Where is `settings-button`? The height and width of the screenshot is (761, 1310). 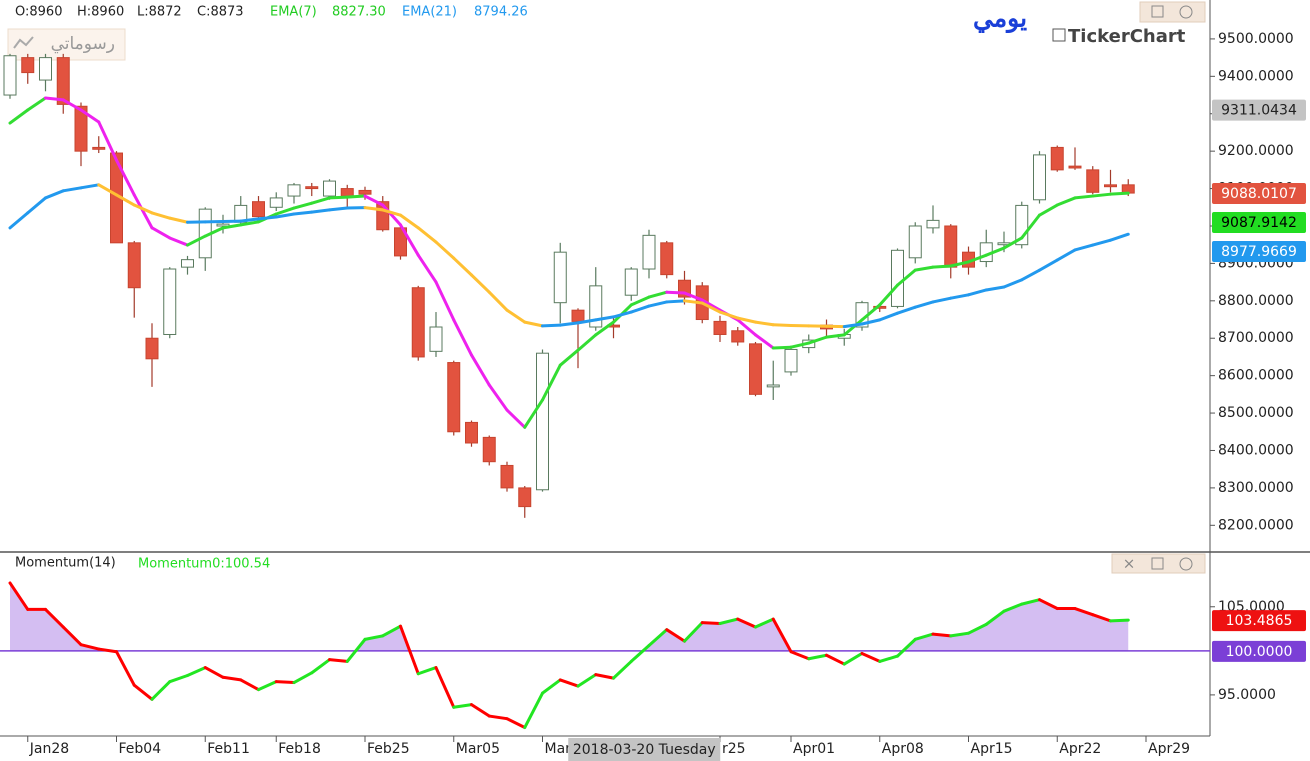 settings-button is located at coordinates (1186, 12).